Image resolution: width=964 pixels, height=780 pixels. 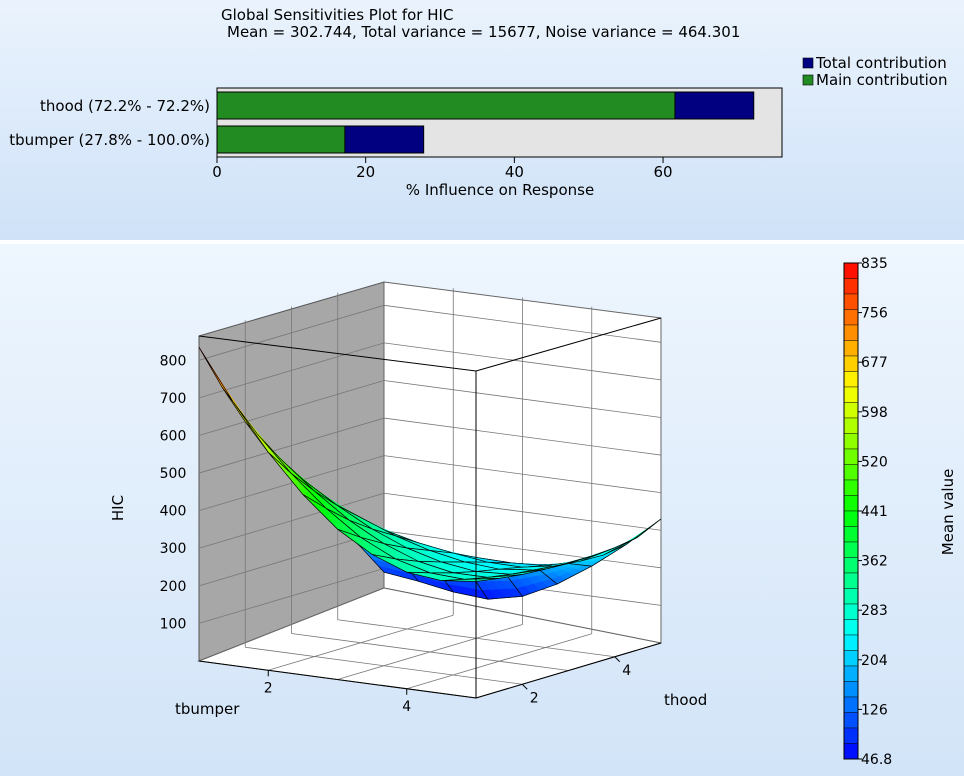 What do you see at coordinates (881, 80) in the screenshot?
I see `legend-main-label: Main contribution` at bounding box center [881, 80].